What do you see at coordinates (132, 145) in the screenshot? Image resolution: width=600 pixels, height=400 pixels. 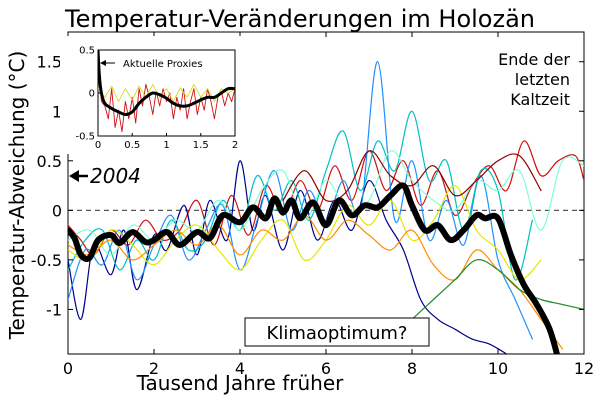 I see `inset-x-tick-label: 0.5` at bounding box center [132, 145].